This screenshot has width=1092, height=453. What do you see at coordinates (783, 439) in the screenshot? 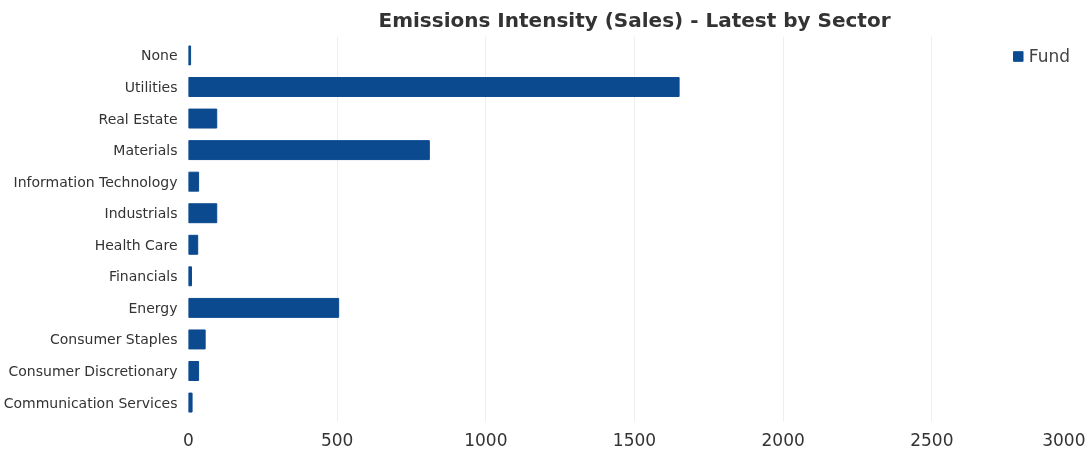
I see `x-tick-label: 2000` at bounding box center [783, 439].